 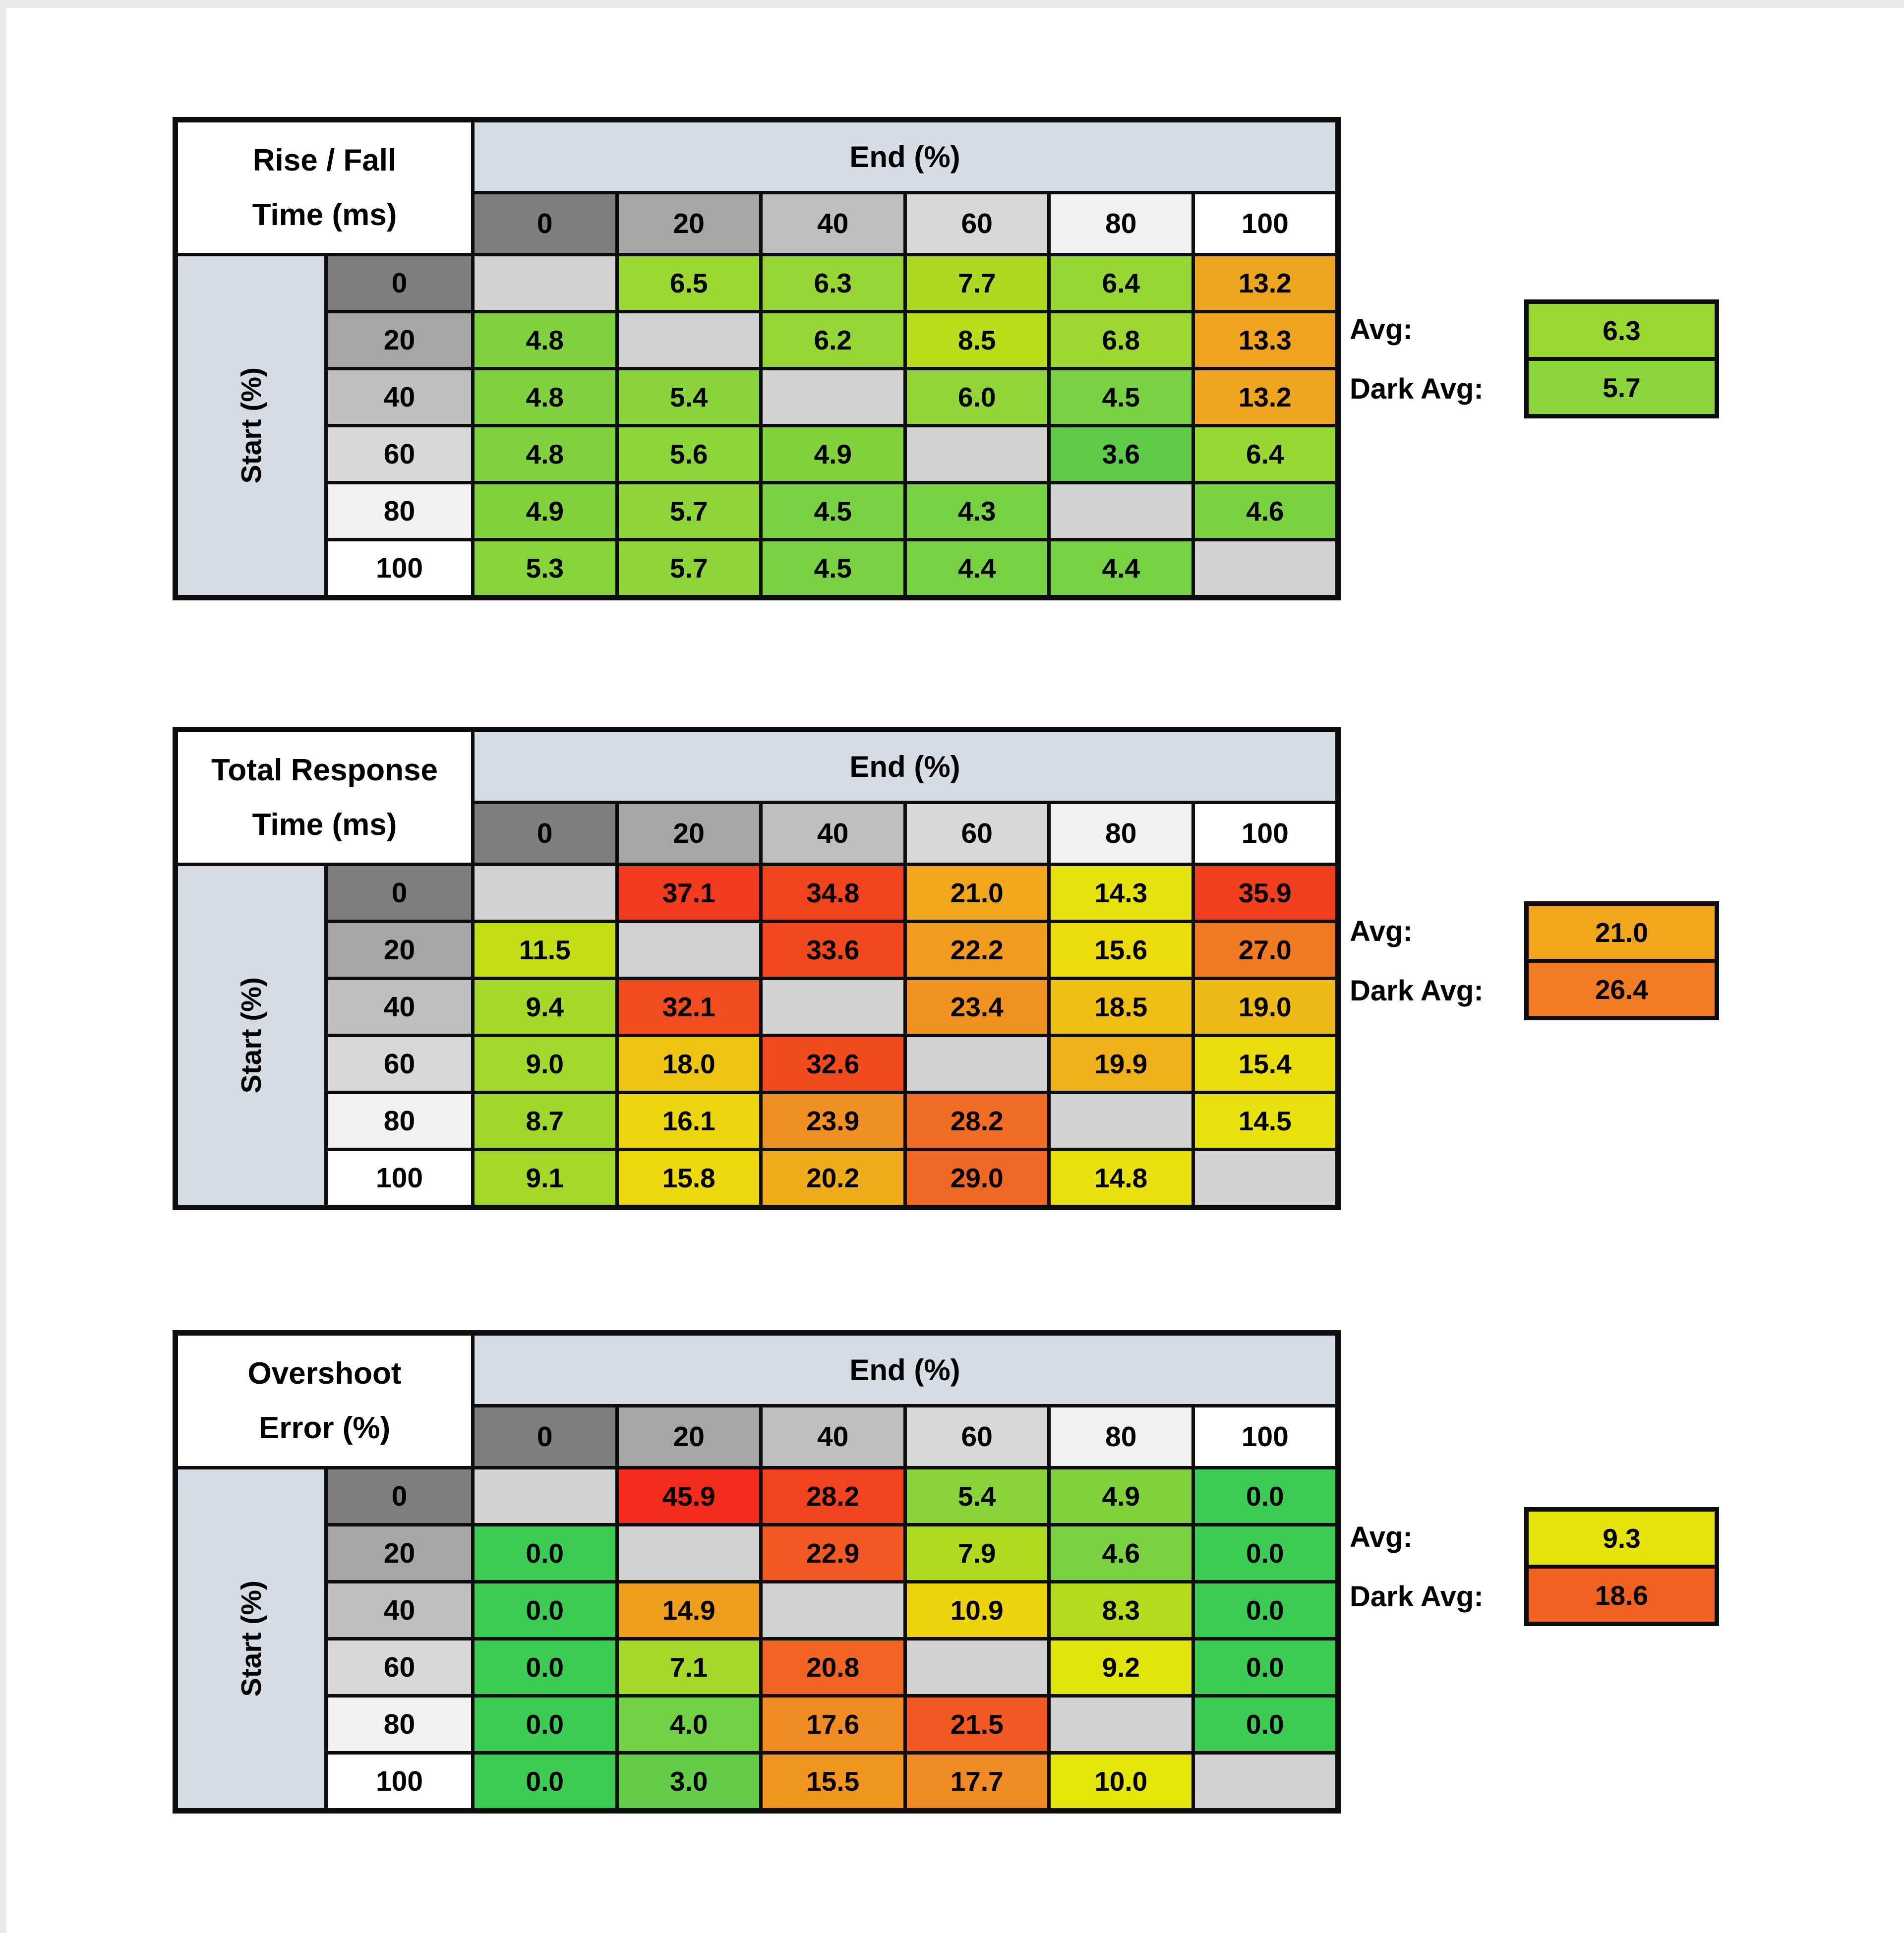 I want to click on heatmap-cell-r100-c40: 15.5, so click(x=833, y=1782).